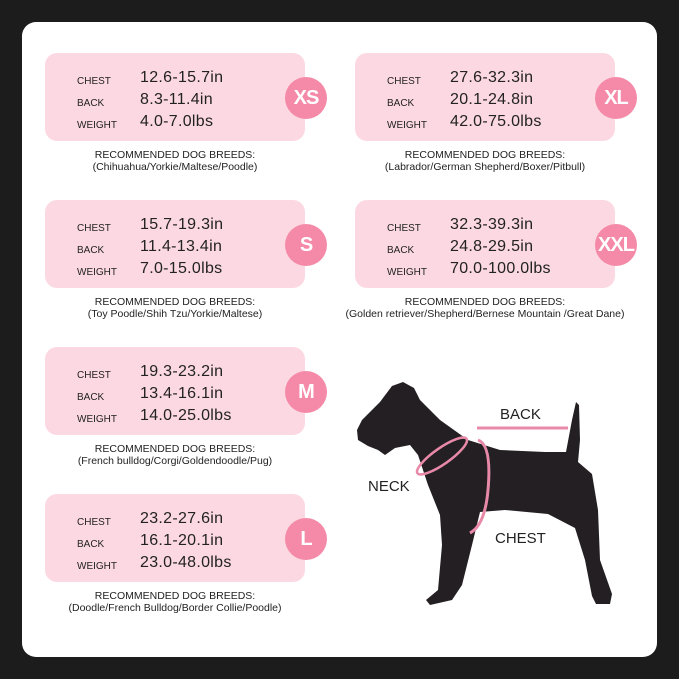  What do you see at coordinates (182, 393) in the screenshot?
I see `back-value: 13.4-16.1in` at bounding box center [182, 393].